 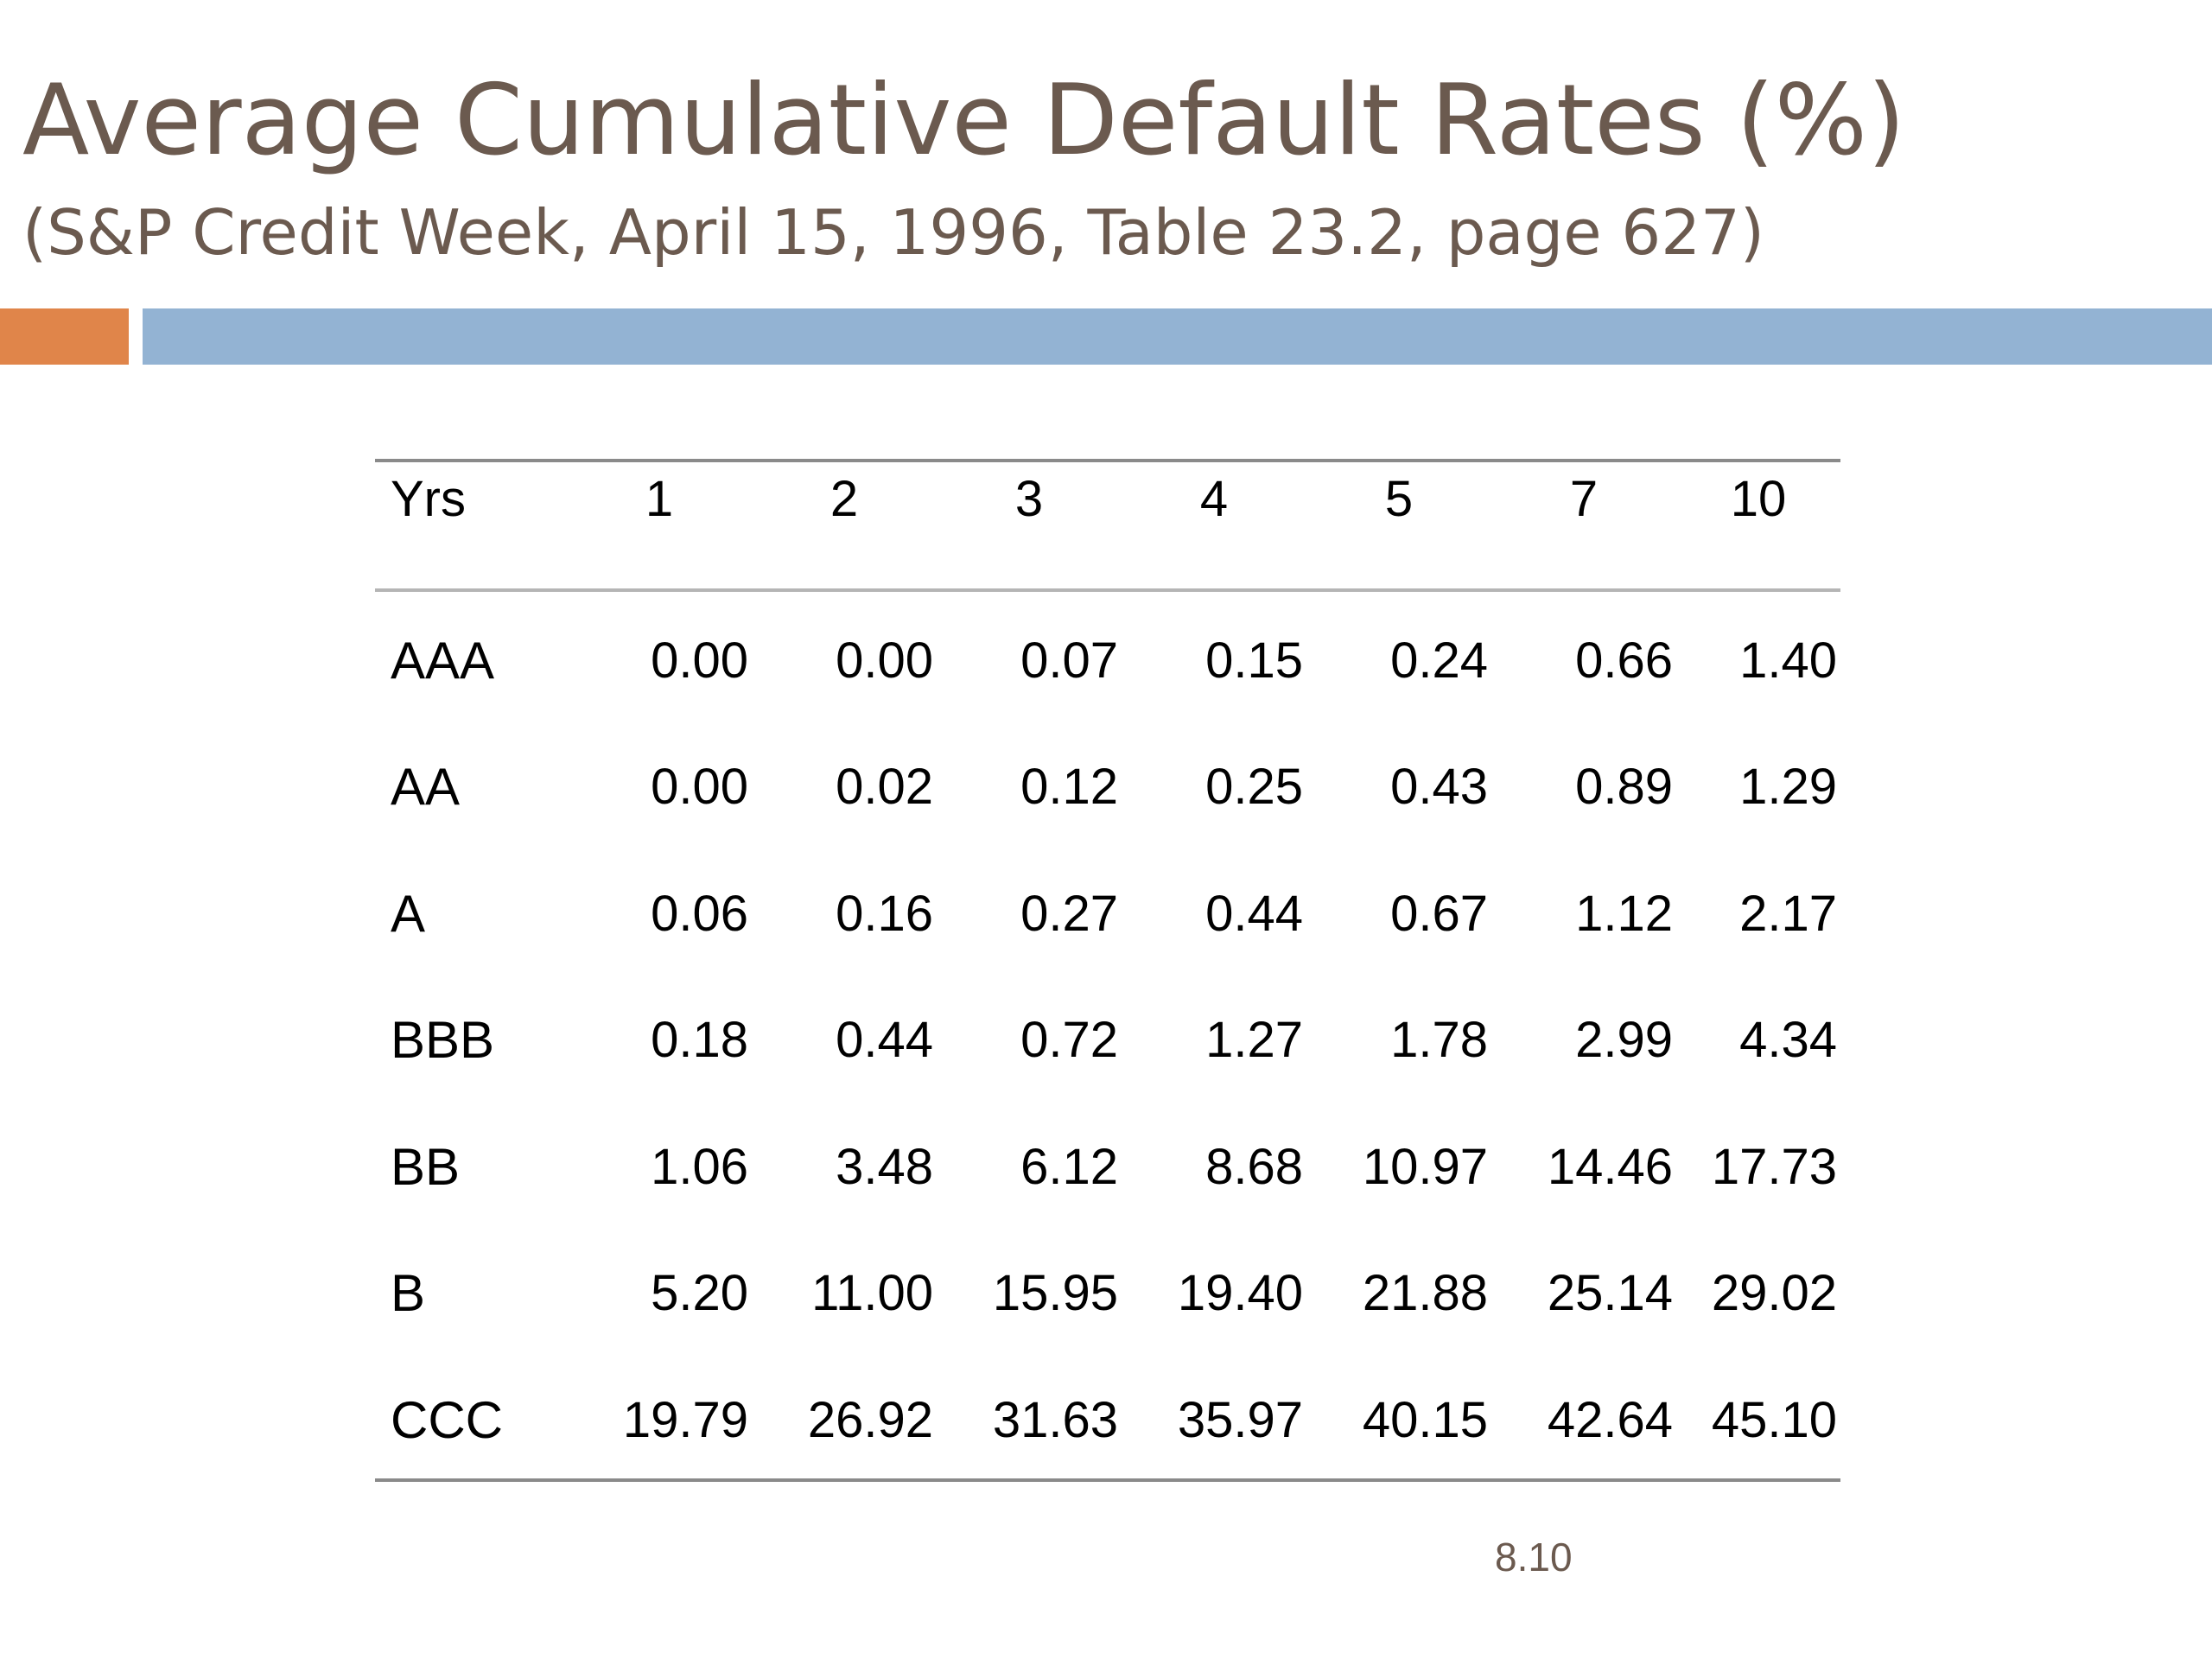 I want to click on rating-label: B, so click(x=408, y=1293).